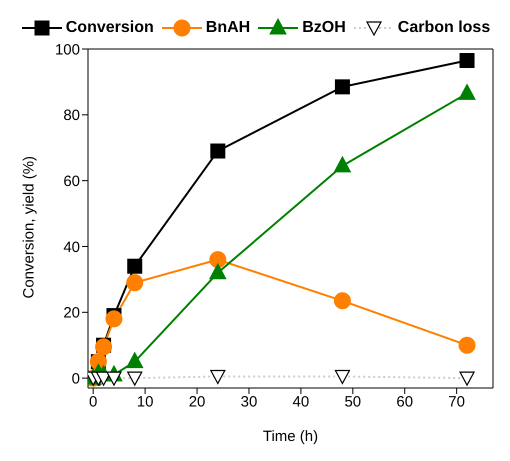  Describe the element at coordinates (71, 181) in the screenshot. I see `y-tick-label: 60` at that location.